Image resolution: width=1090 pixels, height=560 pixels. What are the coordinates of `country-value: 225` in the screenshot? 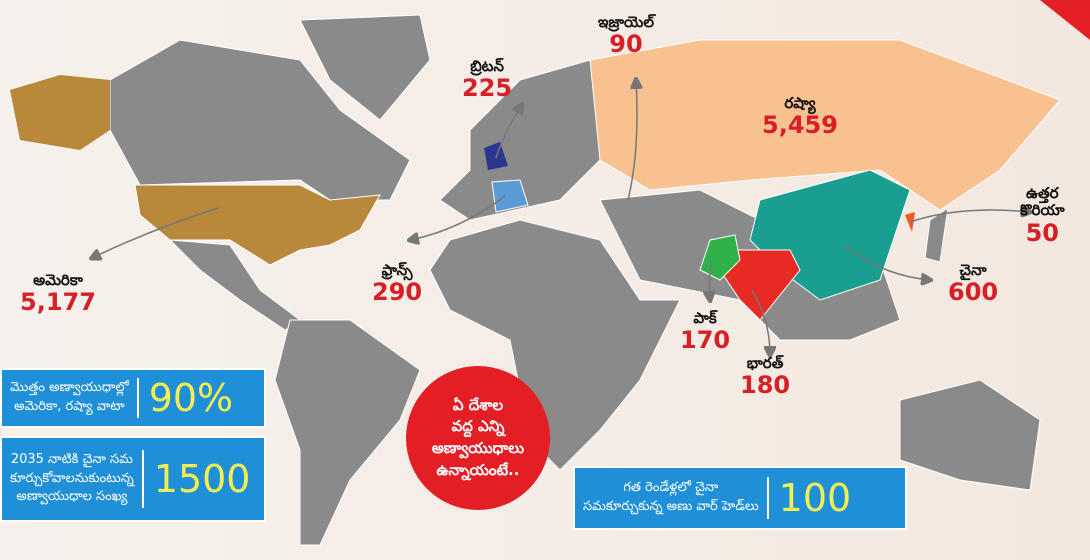 It's located at (487, 88).